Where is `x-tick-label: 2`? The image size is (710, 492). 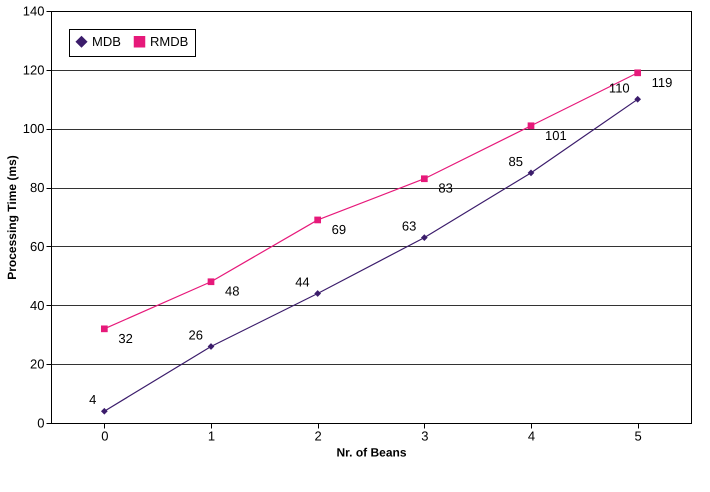
x-tick-label: 2 is located at coordinates (318, 436).